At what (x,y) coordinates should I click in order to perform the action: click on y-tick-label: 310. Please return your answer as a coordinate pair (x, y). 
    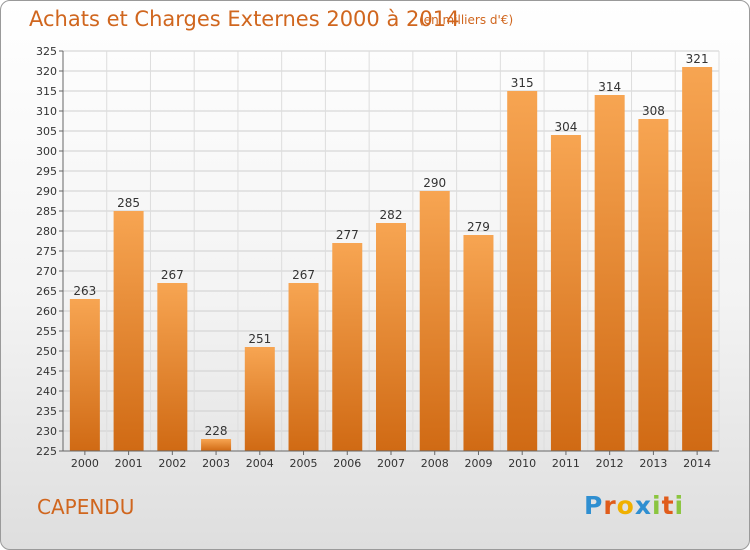
    Looking at the image, I should click on (46, 111).